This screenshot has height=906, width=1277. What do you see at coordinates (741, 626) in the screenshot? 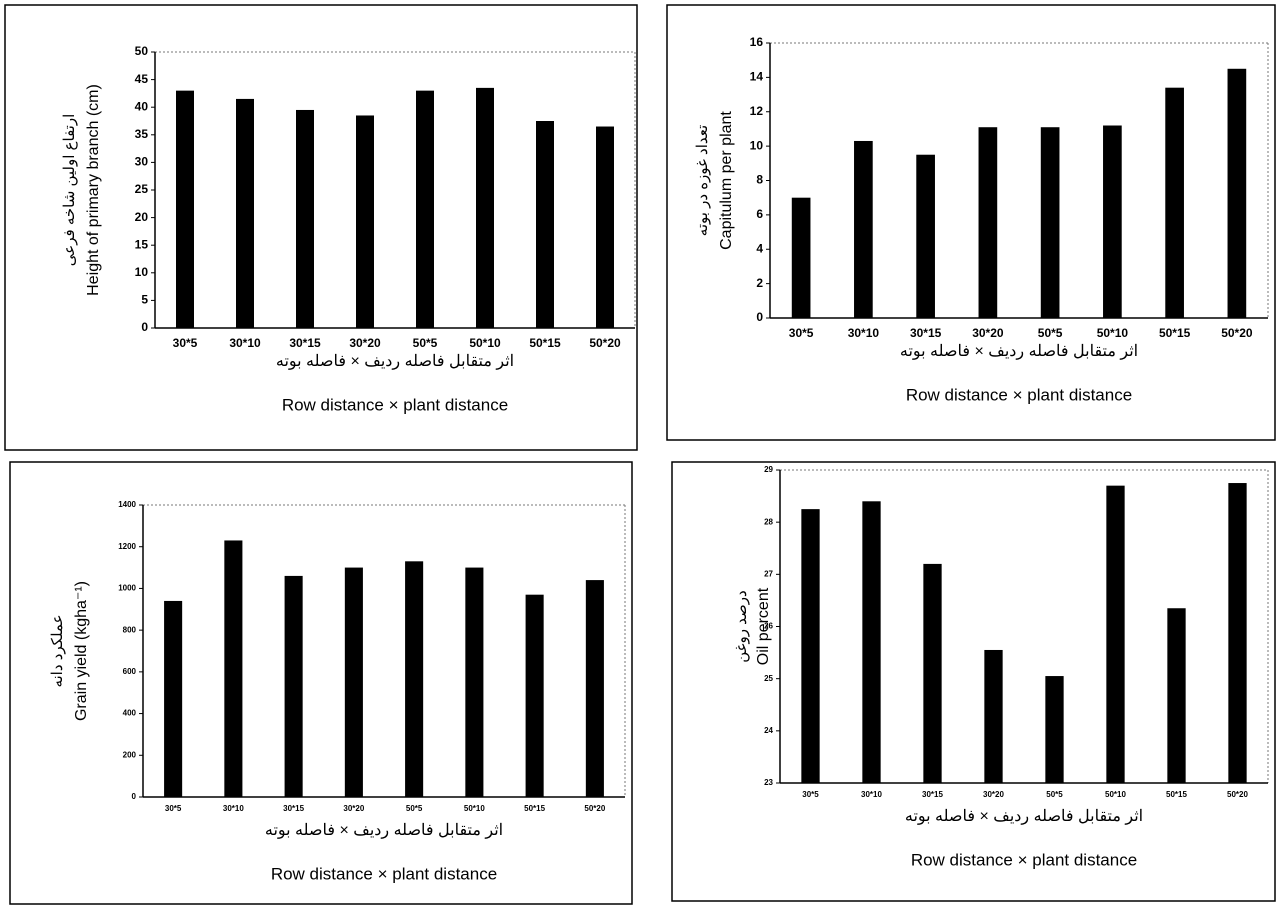
I see `y-axis-label-fa: درصد روغن` at bounding box center [741, 626].